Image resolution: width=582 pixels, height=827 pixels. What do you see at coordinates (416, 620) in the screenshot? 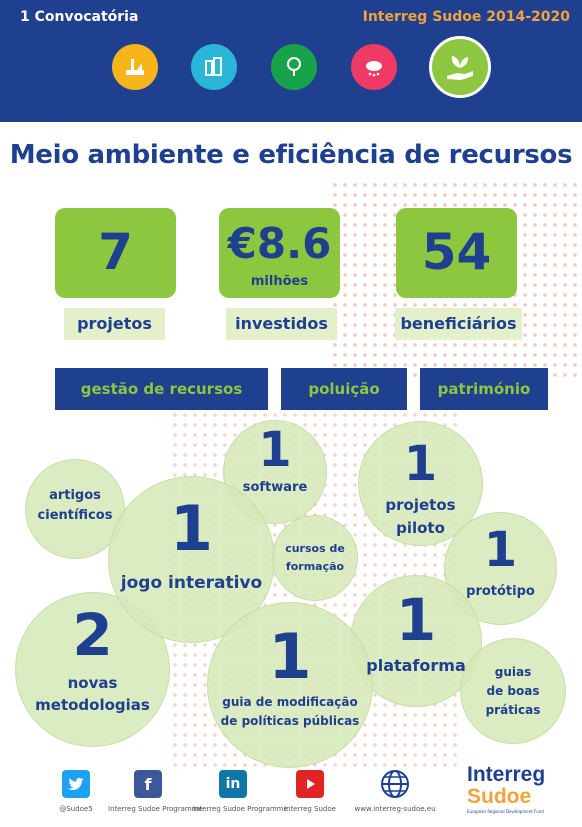
I see `output-platform-number: 1` at bounding box center [416, 620].